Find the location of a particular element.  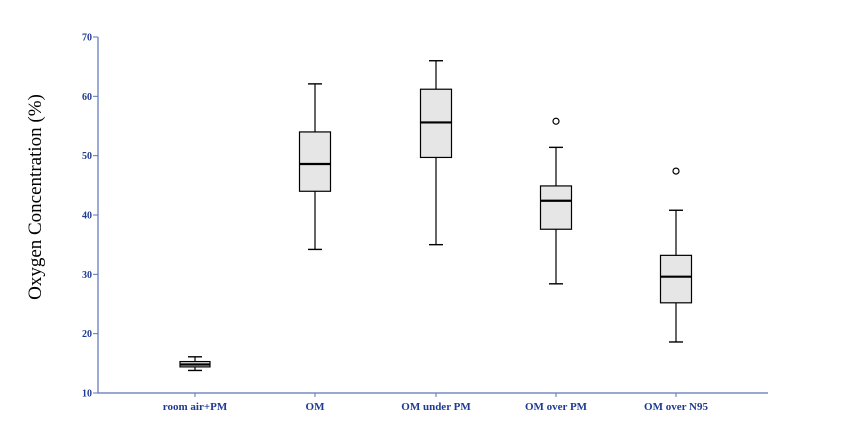

x-tick-label: room air+PM is located at coordinates (195, 407).